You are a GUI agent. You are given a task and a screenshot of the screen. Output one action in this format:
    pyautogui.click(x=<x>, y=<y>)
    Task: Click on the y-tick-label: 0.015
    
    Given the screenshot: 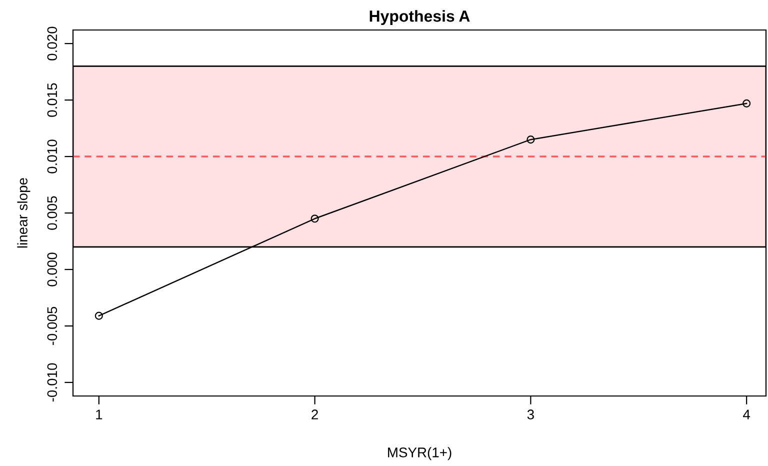 What is the action you would take?
    pyautogui.click(x=52, y=100)
    